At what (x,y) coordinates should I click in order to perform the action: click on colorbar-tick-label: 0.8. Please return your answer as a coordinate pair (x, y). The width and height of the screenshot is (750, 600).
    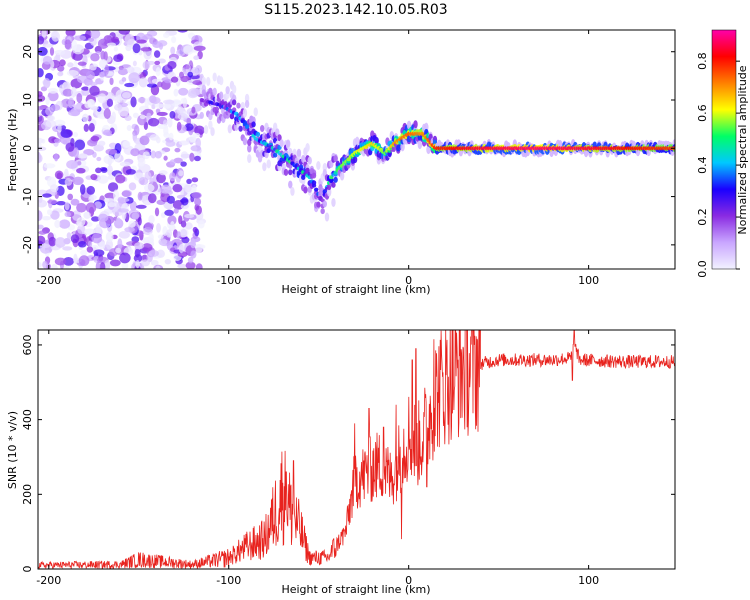
    Looking at the image, I should click on (702, 61).